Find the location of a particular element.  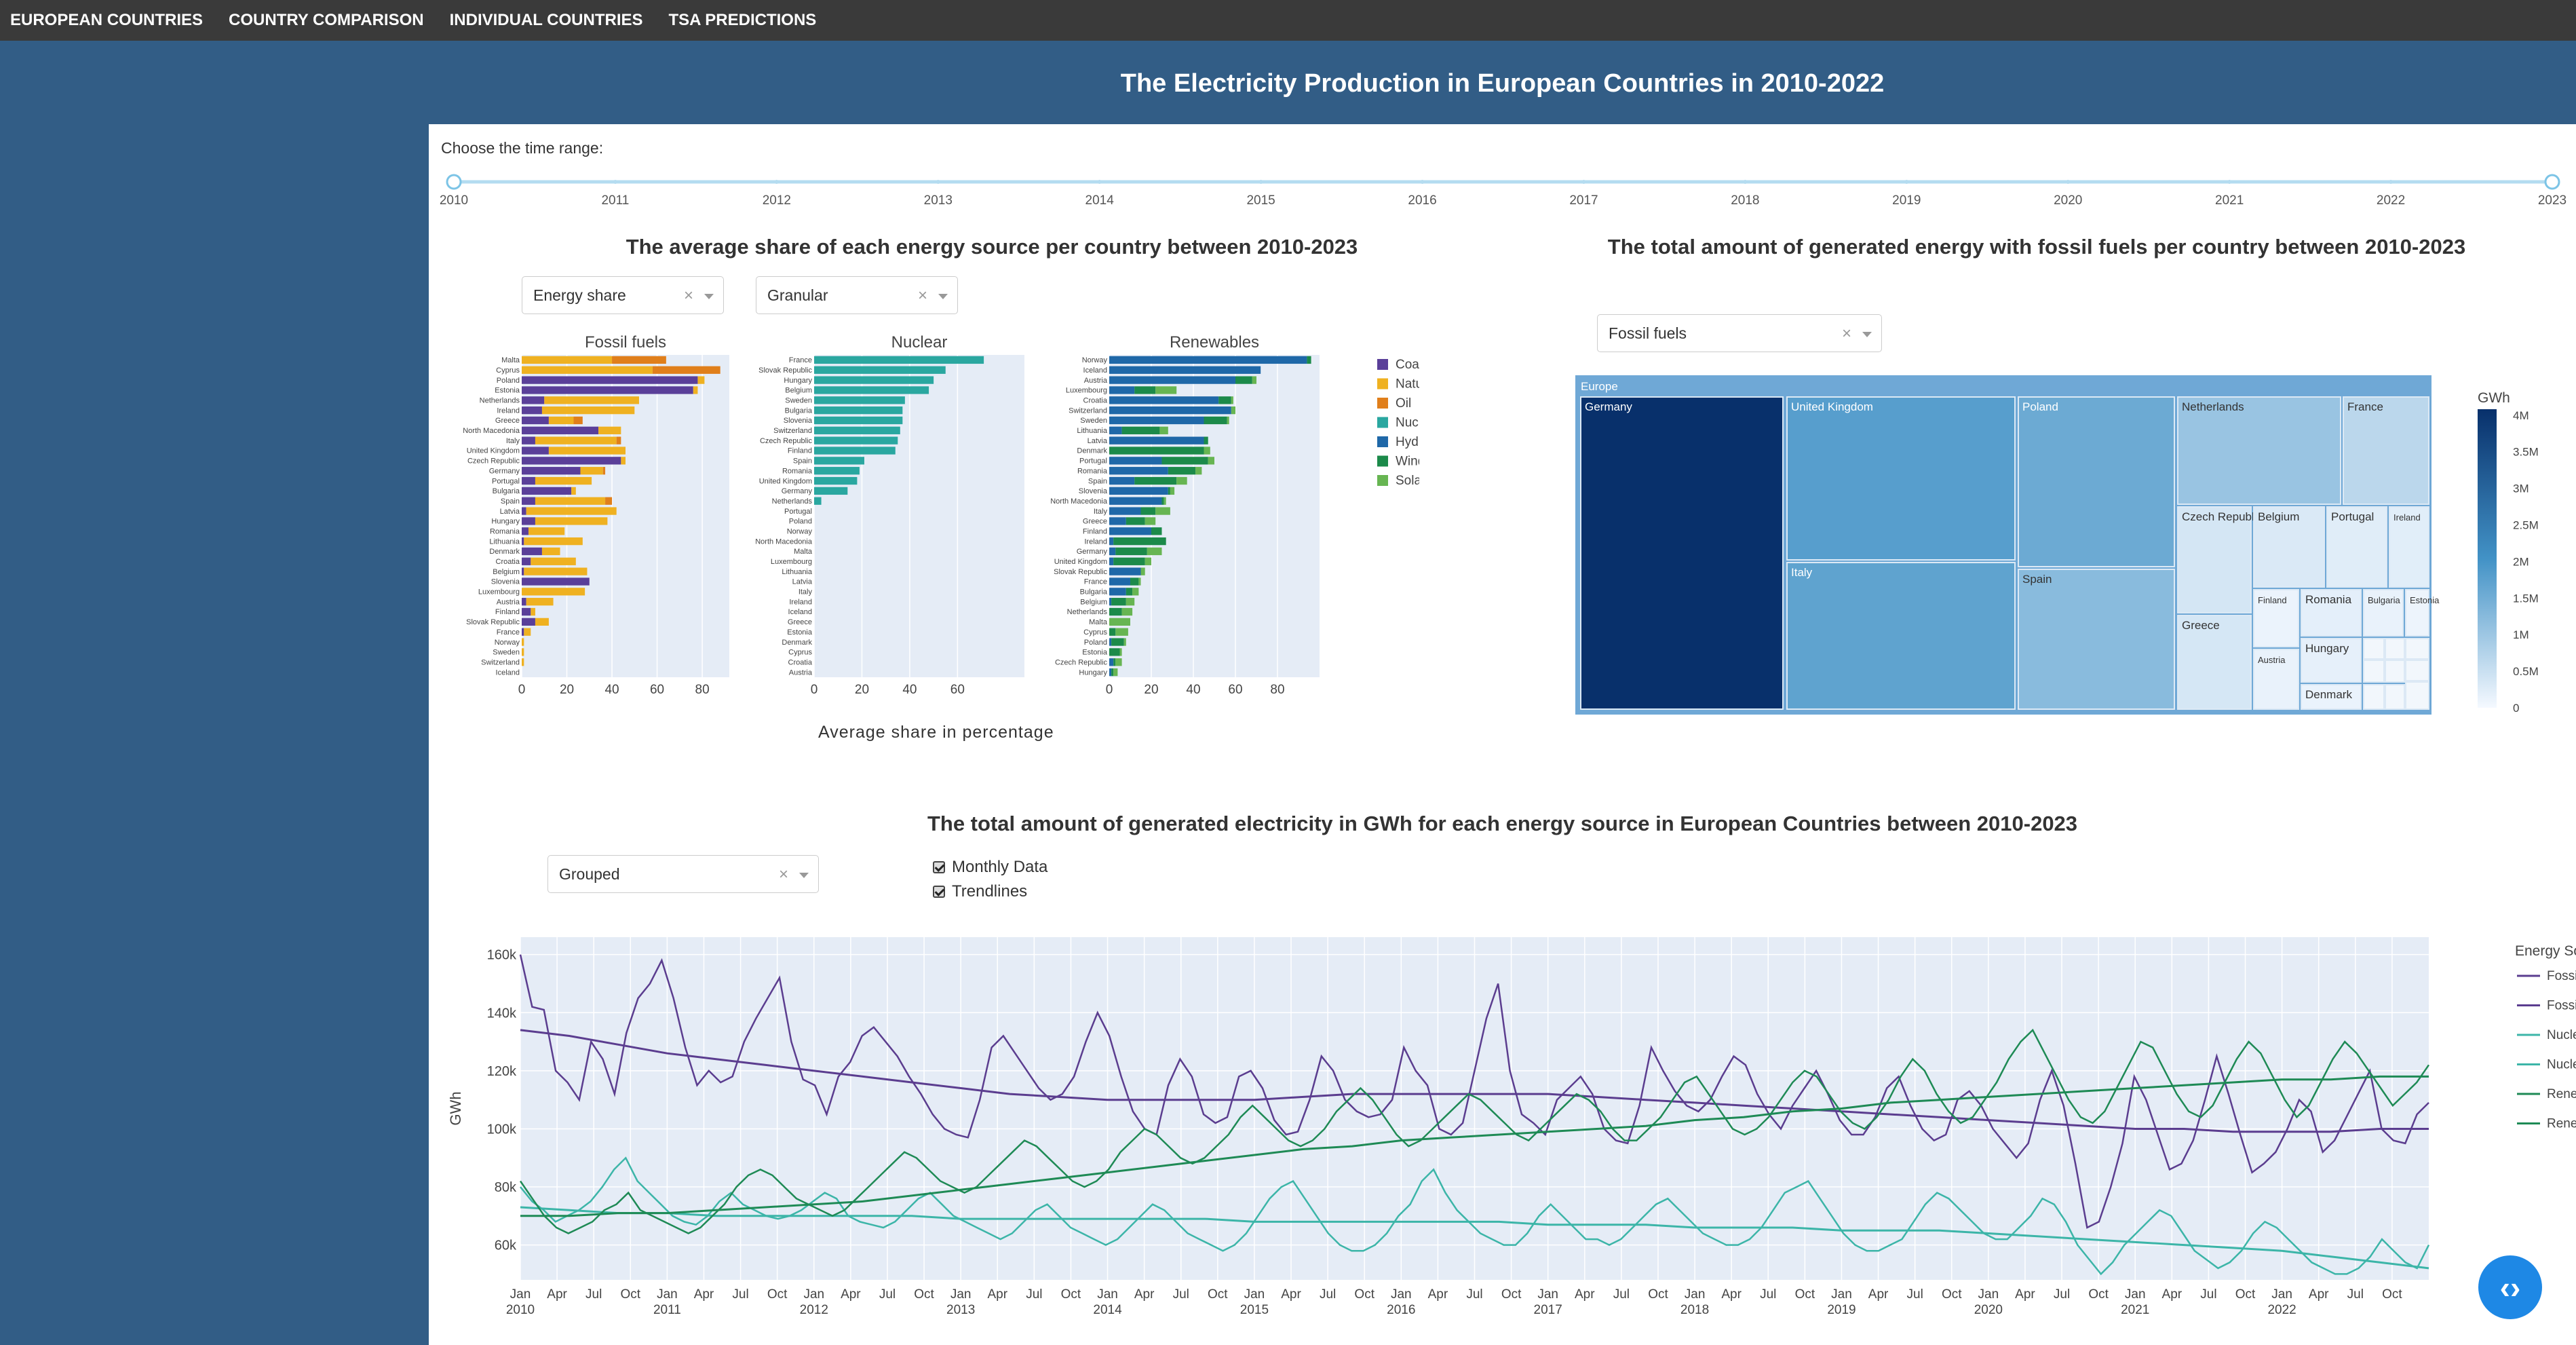

bar-category-label: Denmark is located at coordinates (1092, 451).